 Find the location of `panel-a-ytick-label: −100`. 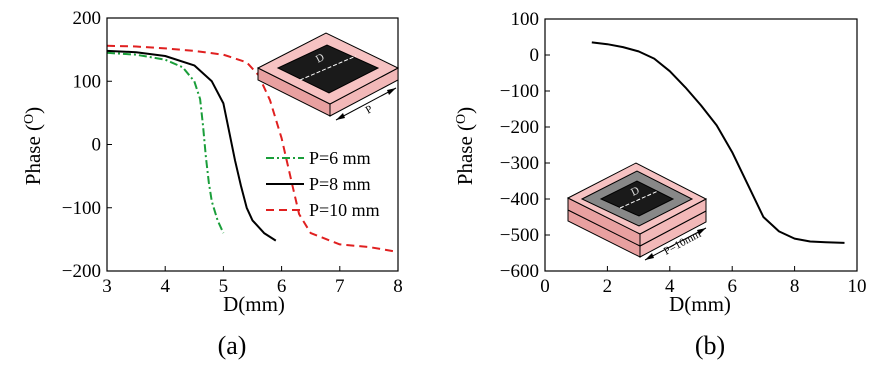

panel-a-ytick-label: −100 is located at coordinates (81, 208).